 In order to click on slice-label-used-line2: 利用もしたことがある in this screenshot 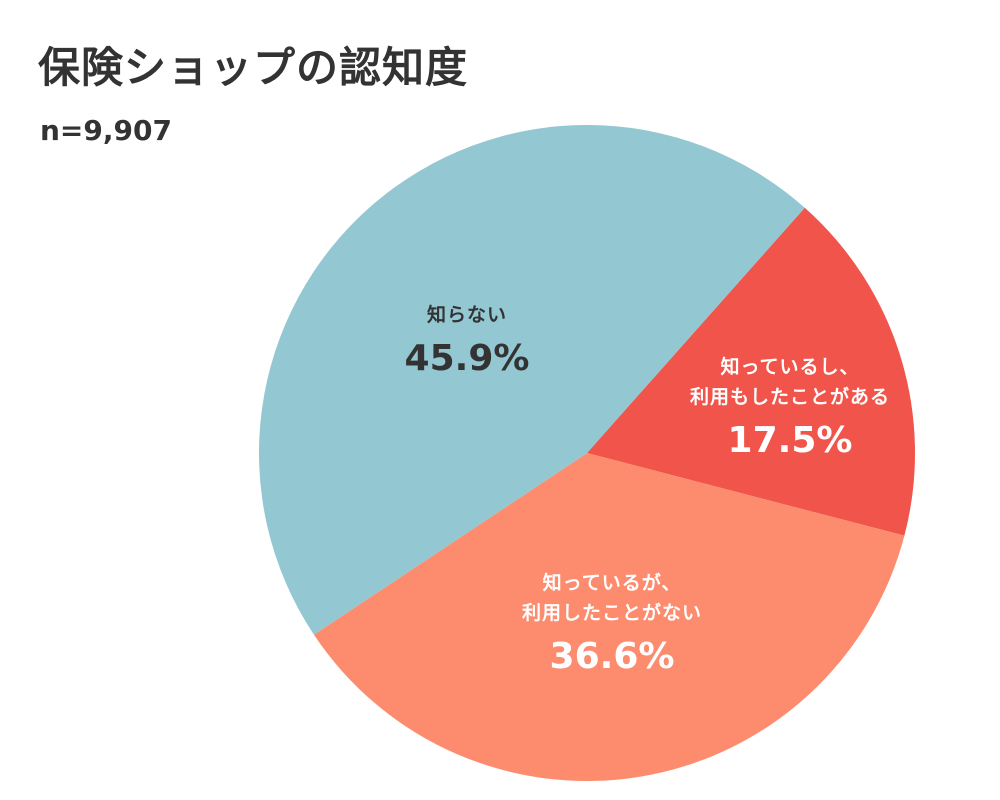, I will do `click(790, 397)`.